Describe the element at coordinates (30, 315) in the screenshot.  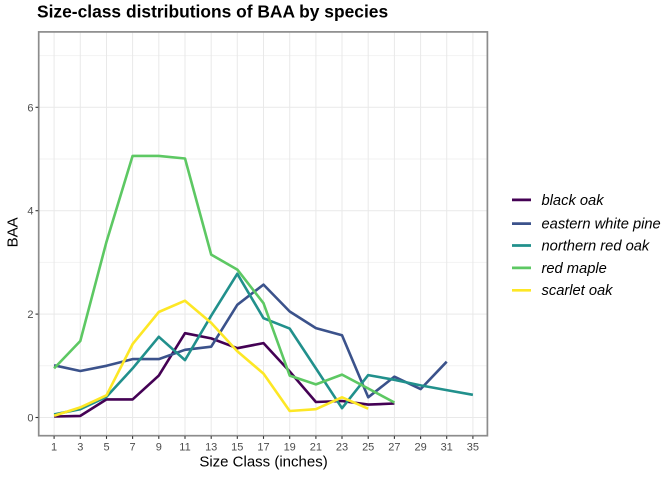
I see `svg-text: 2` at that location.